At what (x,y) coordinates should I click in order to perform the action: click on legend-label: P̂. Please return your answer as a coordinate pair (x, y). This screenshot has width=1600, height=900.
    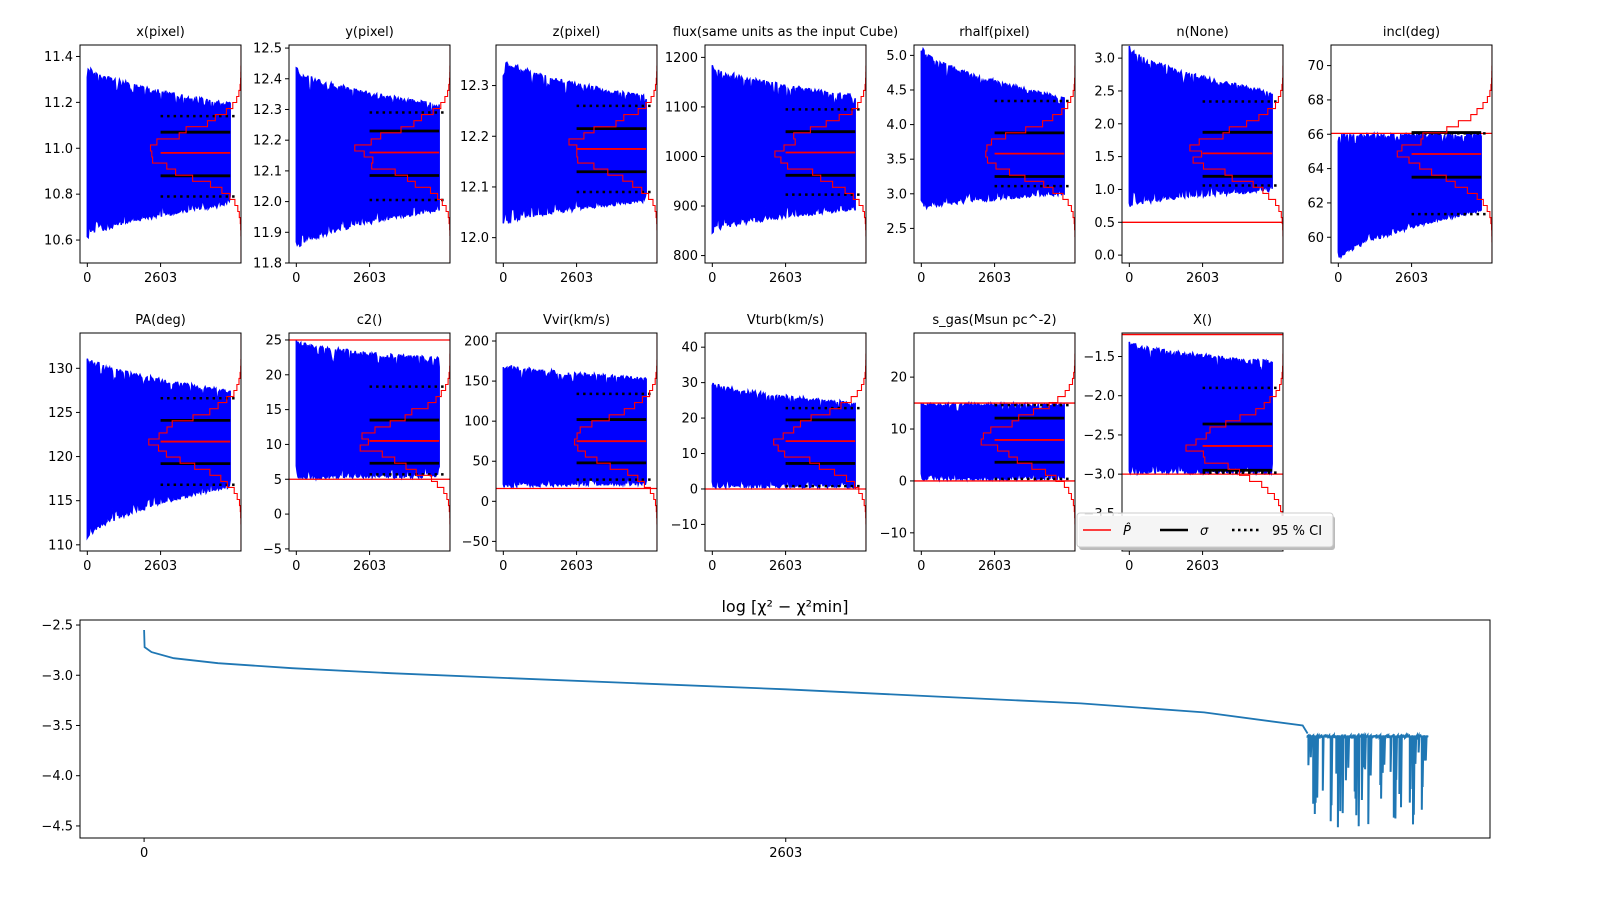
    Looking at the image, I should click on (1127, 531).